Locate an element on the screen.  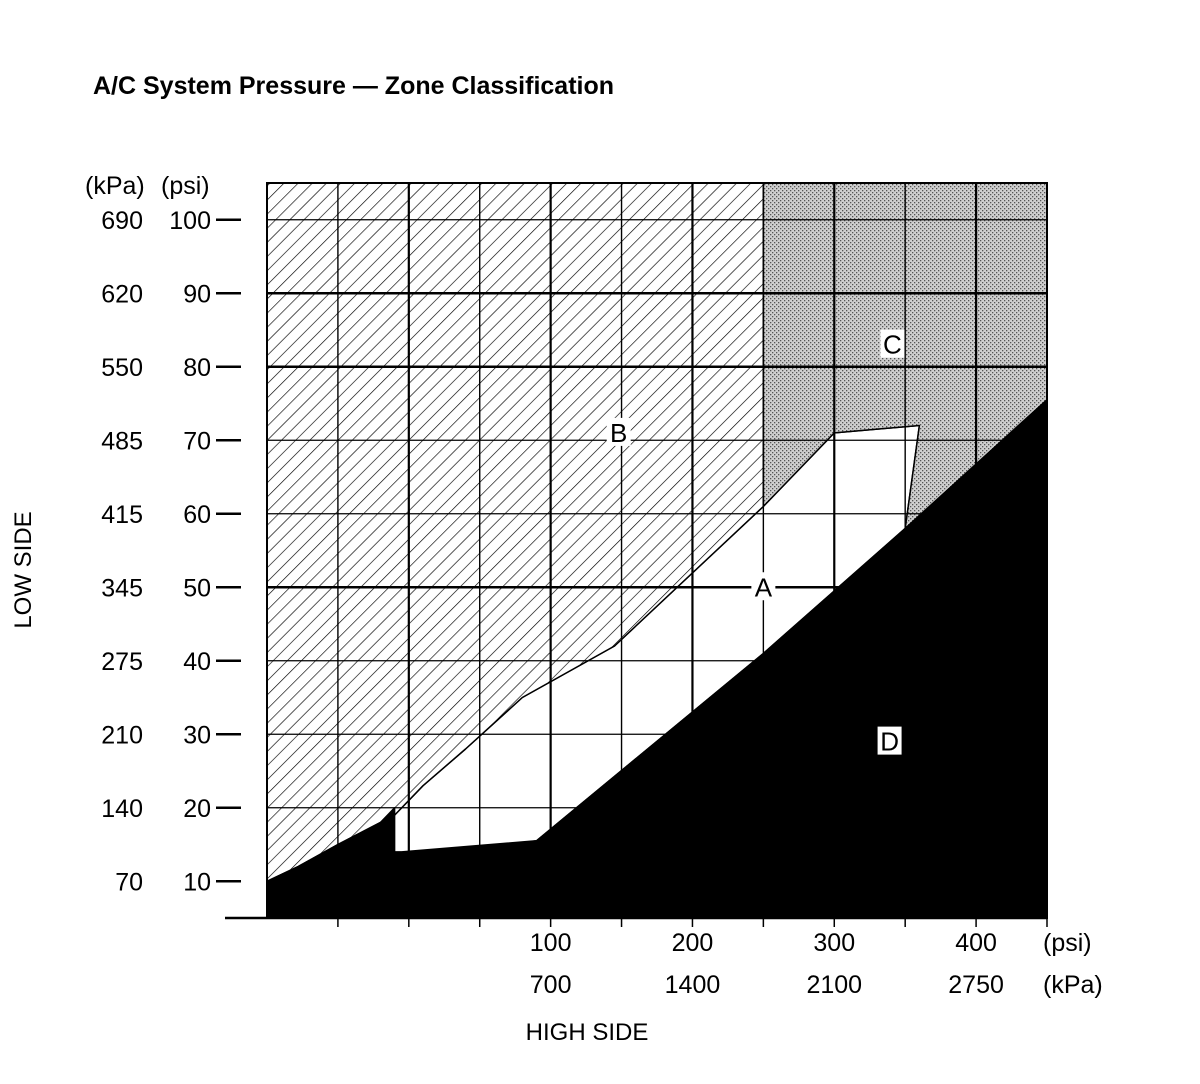
y-axis-title: LOW SIDE is located at coordinates (23, 569).